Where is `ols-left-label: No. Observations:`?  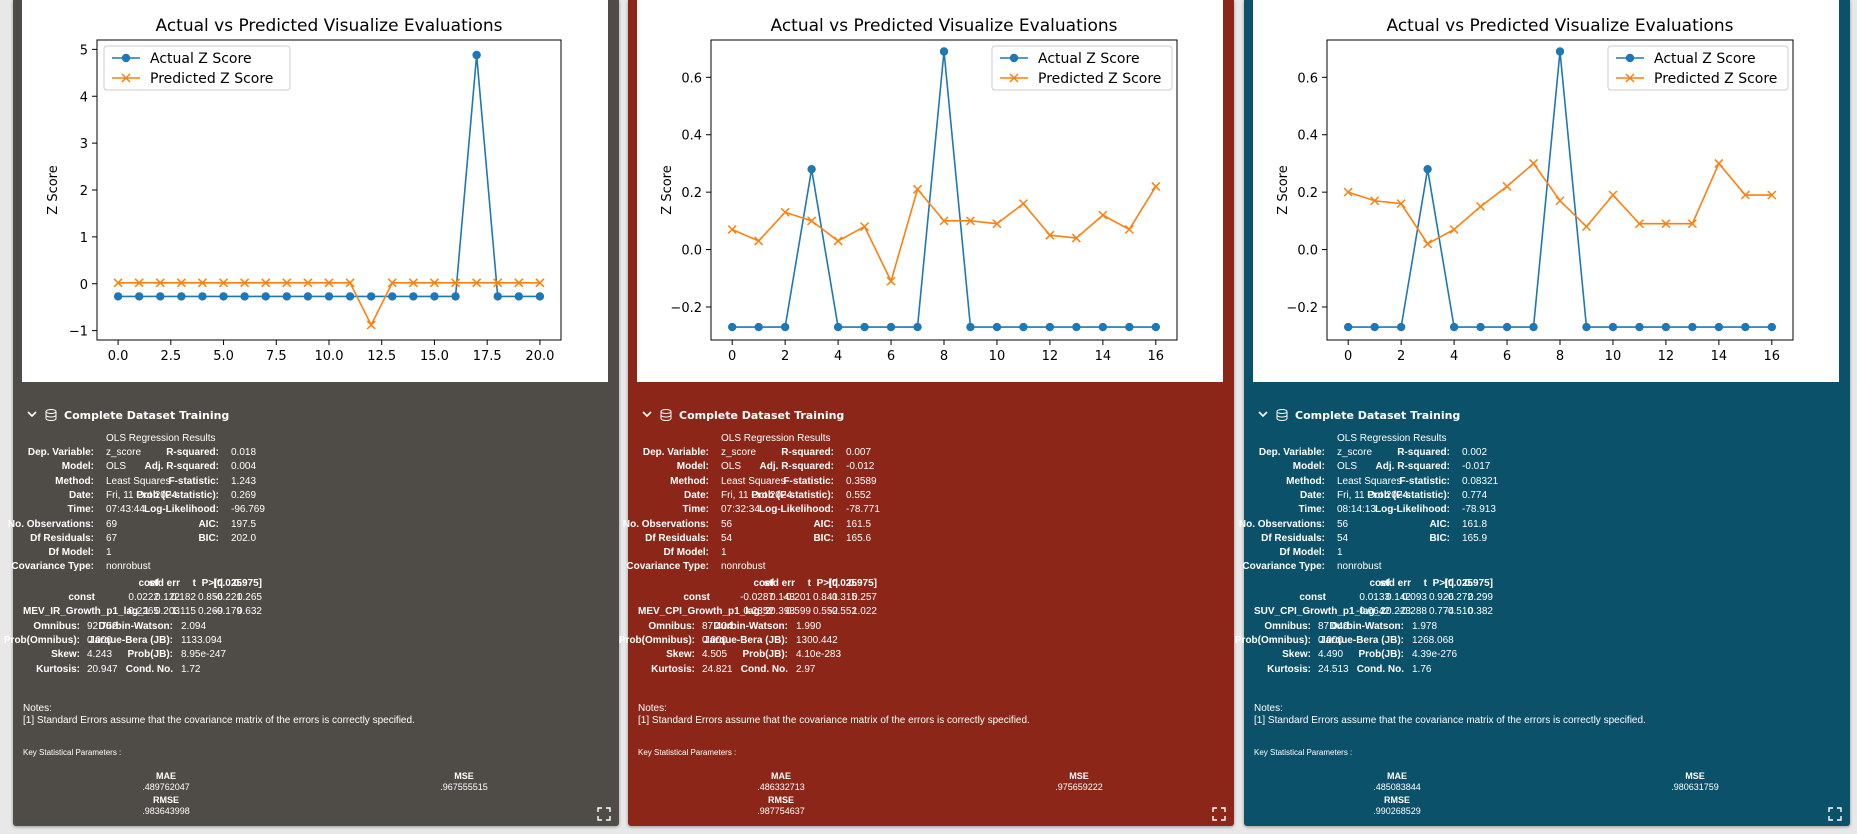 ols-left-label: No. Observations: is located at coordinates (50, 524).